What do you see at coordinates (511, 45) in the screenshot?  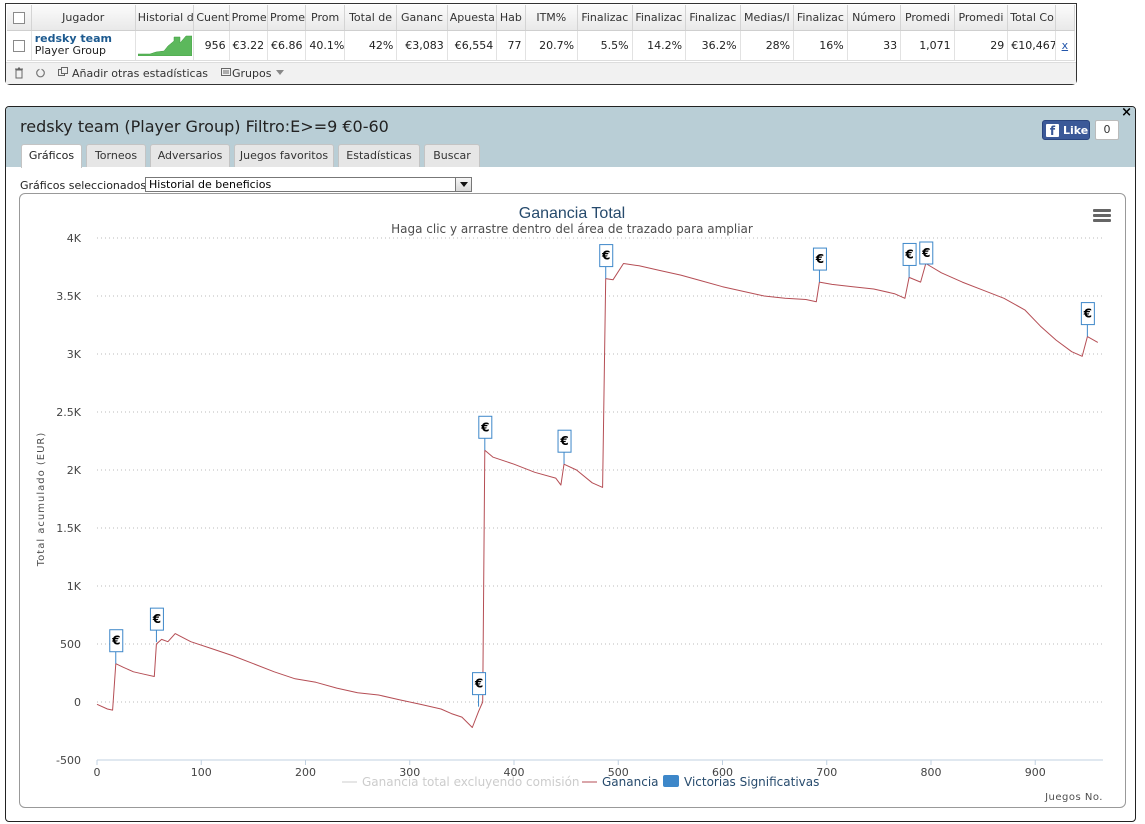 I see `table-cell: 77` at bounding box center [511, 45].